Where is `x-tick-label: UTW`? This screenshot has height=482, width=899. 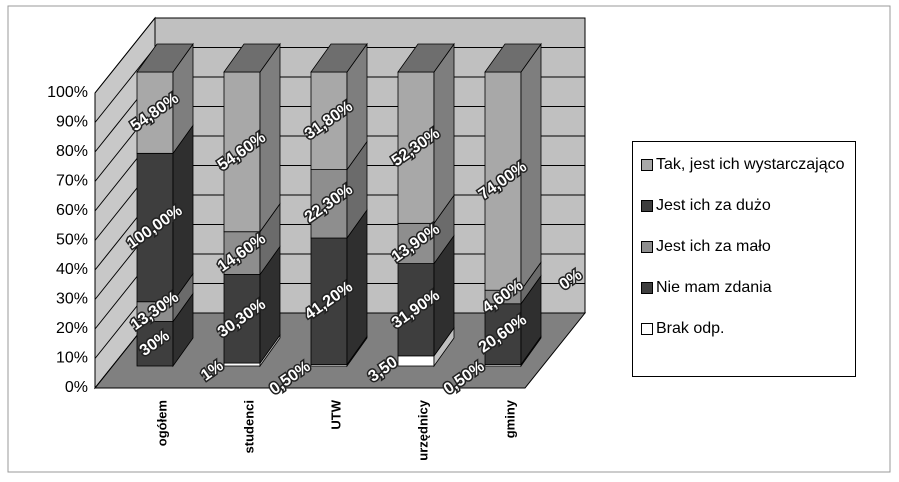
x-tick-label: UTW is located at coordinates (335, 414).